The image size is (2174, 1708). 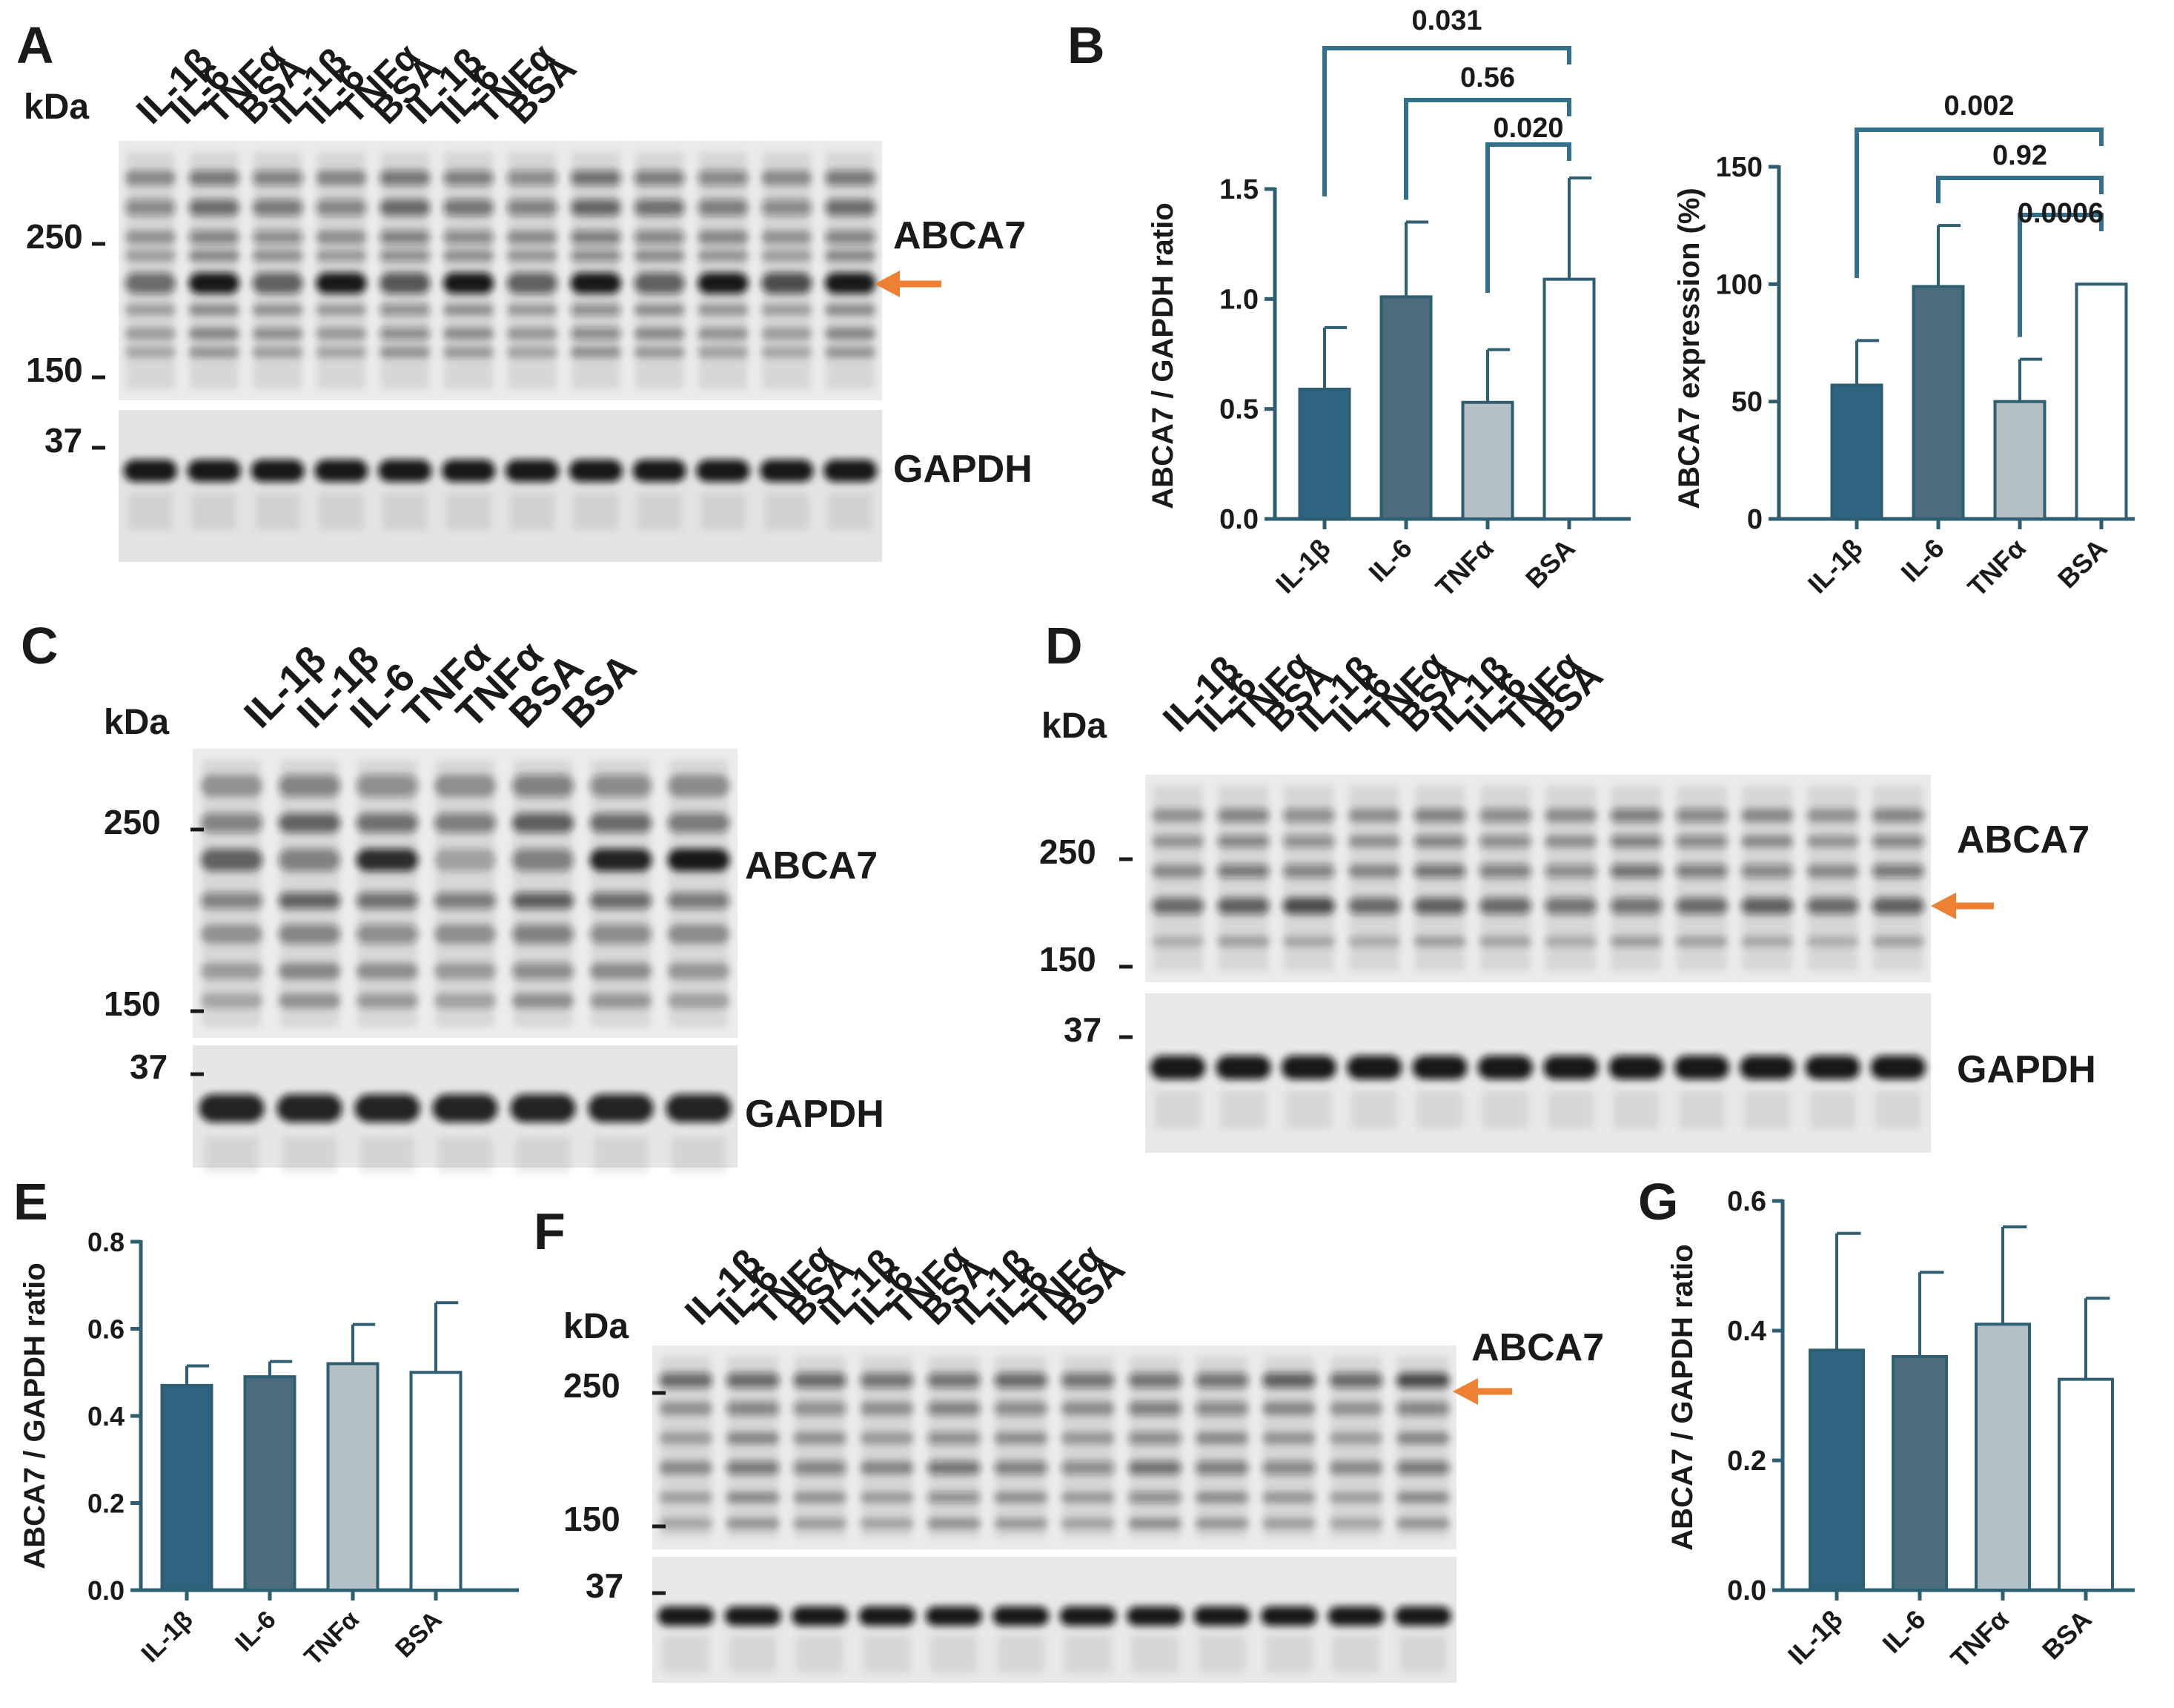 I want to click on y-tick-label: 0.4, so click(x=106, y=1416).